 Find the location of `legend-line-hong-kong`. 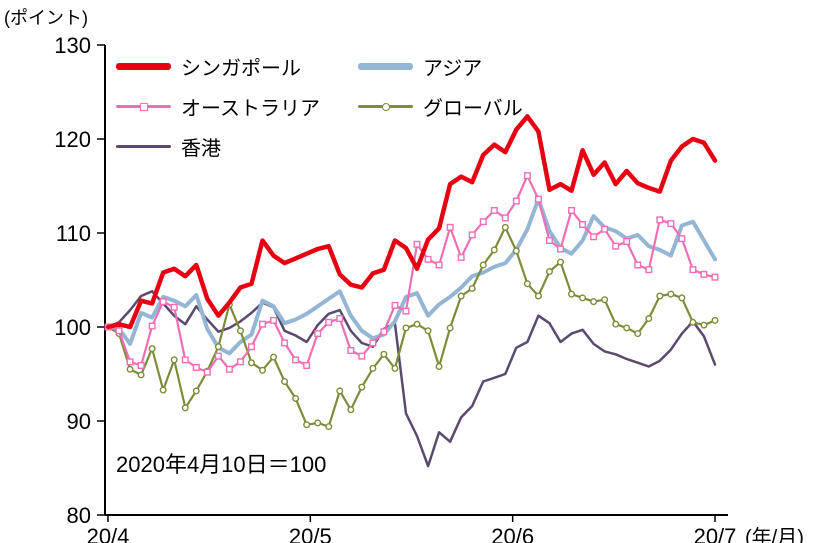

legend-line-hong-kong is located at coordinates (143, 146).